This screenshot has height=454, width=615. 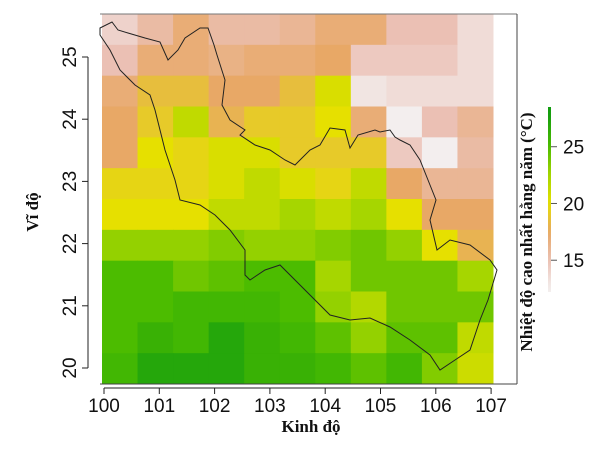 I want to click on y-tick-label: 23, so click(x=70, y=181).